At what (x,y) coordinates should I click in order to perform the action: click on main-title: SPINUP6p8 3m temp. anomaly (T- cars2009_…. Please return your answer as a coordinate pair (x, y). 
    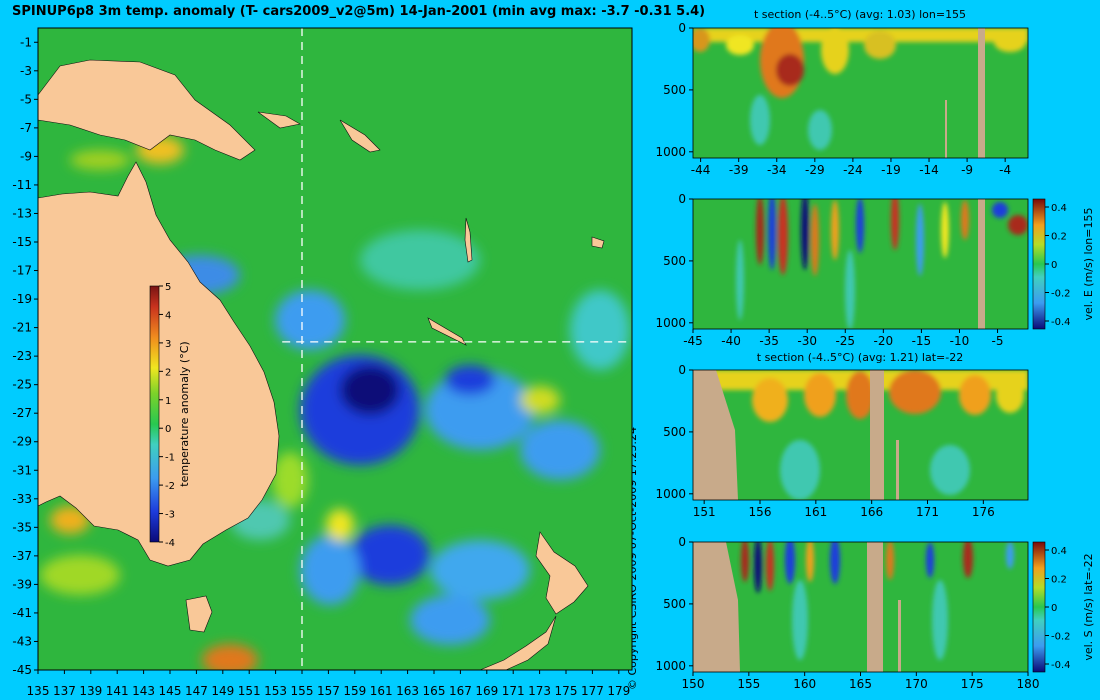
    Looking at the image, I should click on (359, 11).